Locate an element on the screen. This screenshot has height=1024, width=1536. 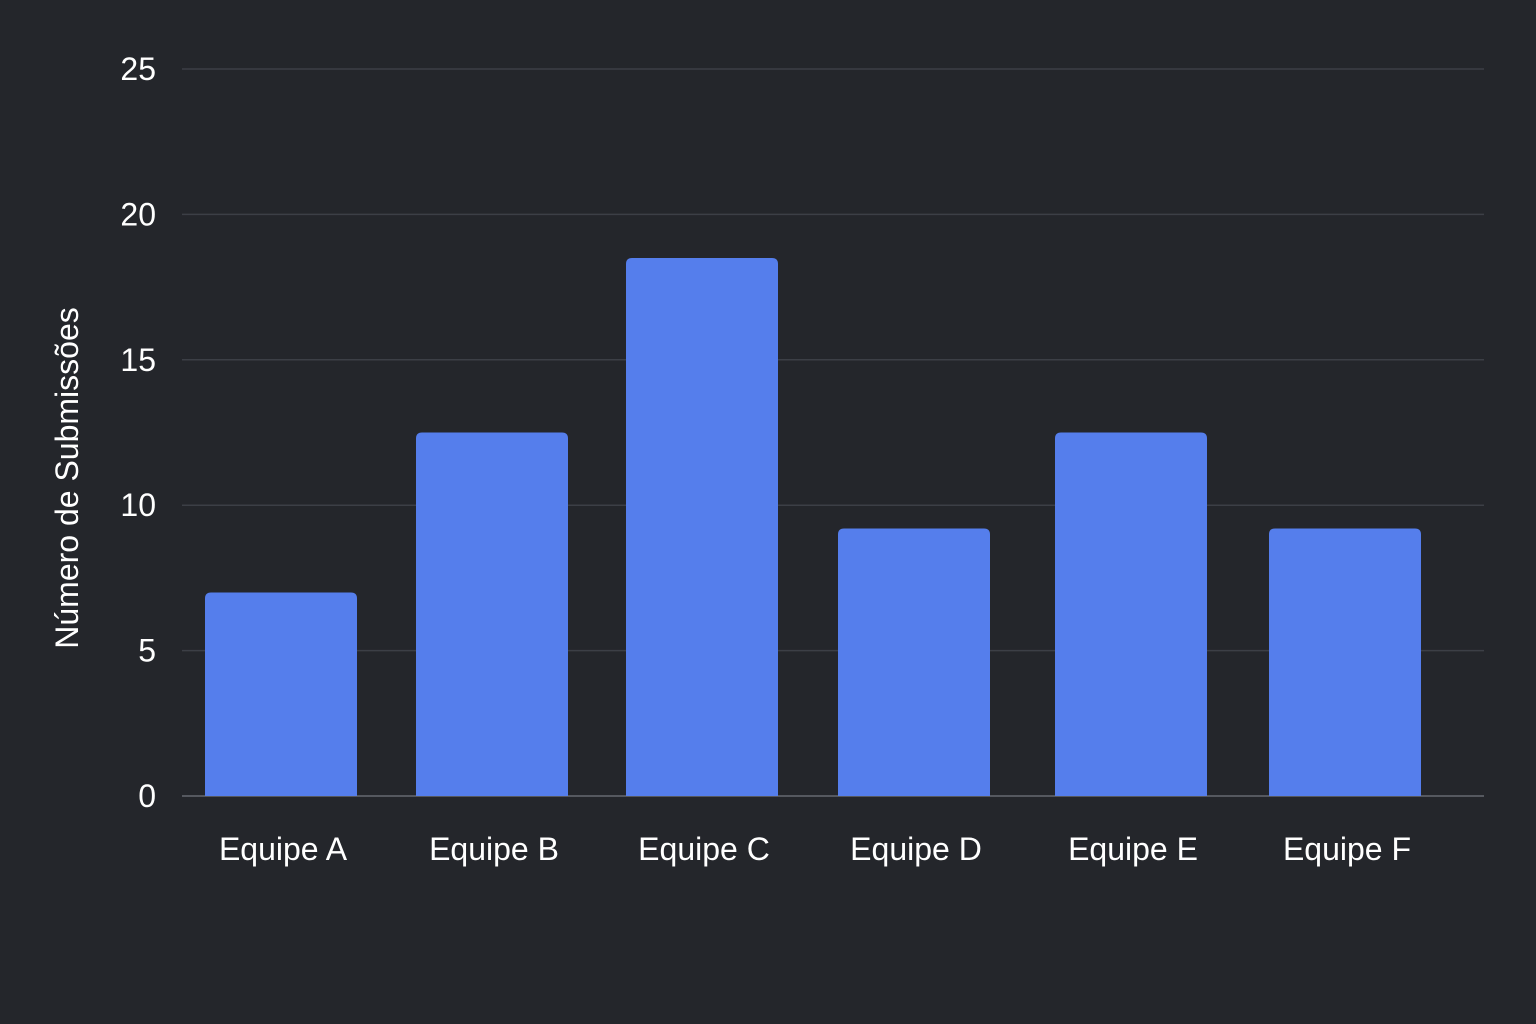
y-tick-label: 20 is located at coordinates (138, 214).